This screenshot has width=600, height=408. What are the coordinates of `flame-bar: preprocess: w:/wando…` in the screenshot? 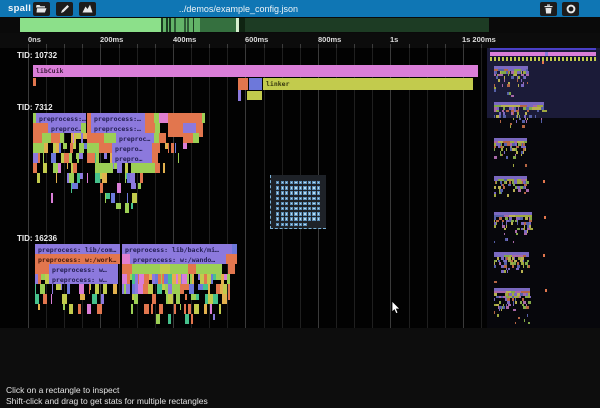 It's located at (178, 259).